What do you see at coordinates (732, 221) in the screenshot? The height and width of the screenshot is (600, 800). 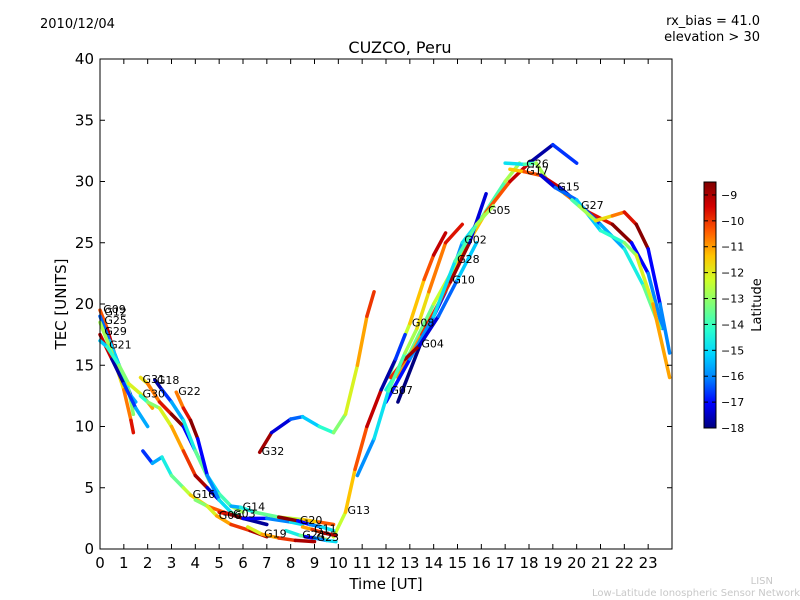 I see `colorbar-tick-label: −10` at bounding box center [732, 221].